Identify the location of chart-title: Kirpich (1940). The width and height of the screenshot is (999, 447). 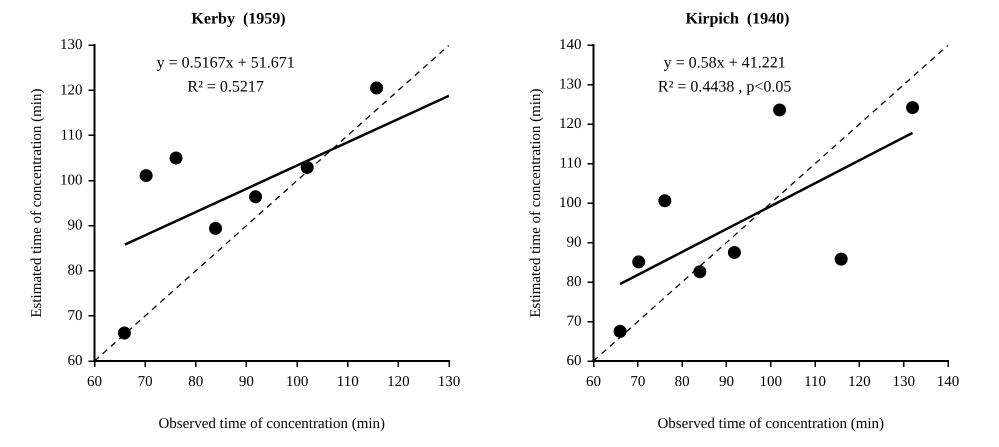
(738, 19).